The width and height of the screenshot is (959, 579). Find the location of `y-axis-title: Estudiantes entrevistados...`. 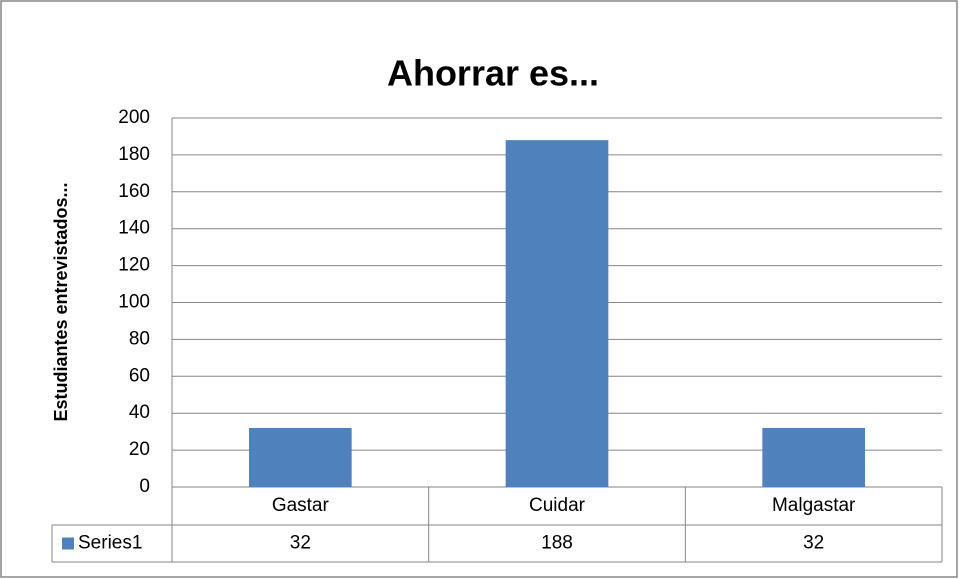

y-axis-title: Estudiantes entrevistados... is located at coordinates (61, 301).